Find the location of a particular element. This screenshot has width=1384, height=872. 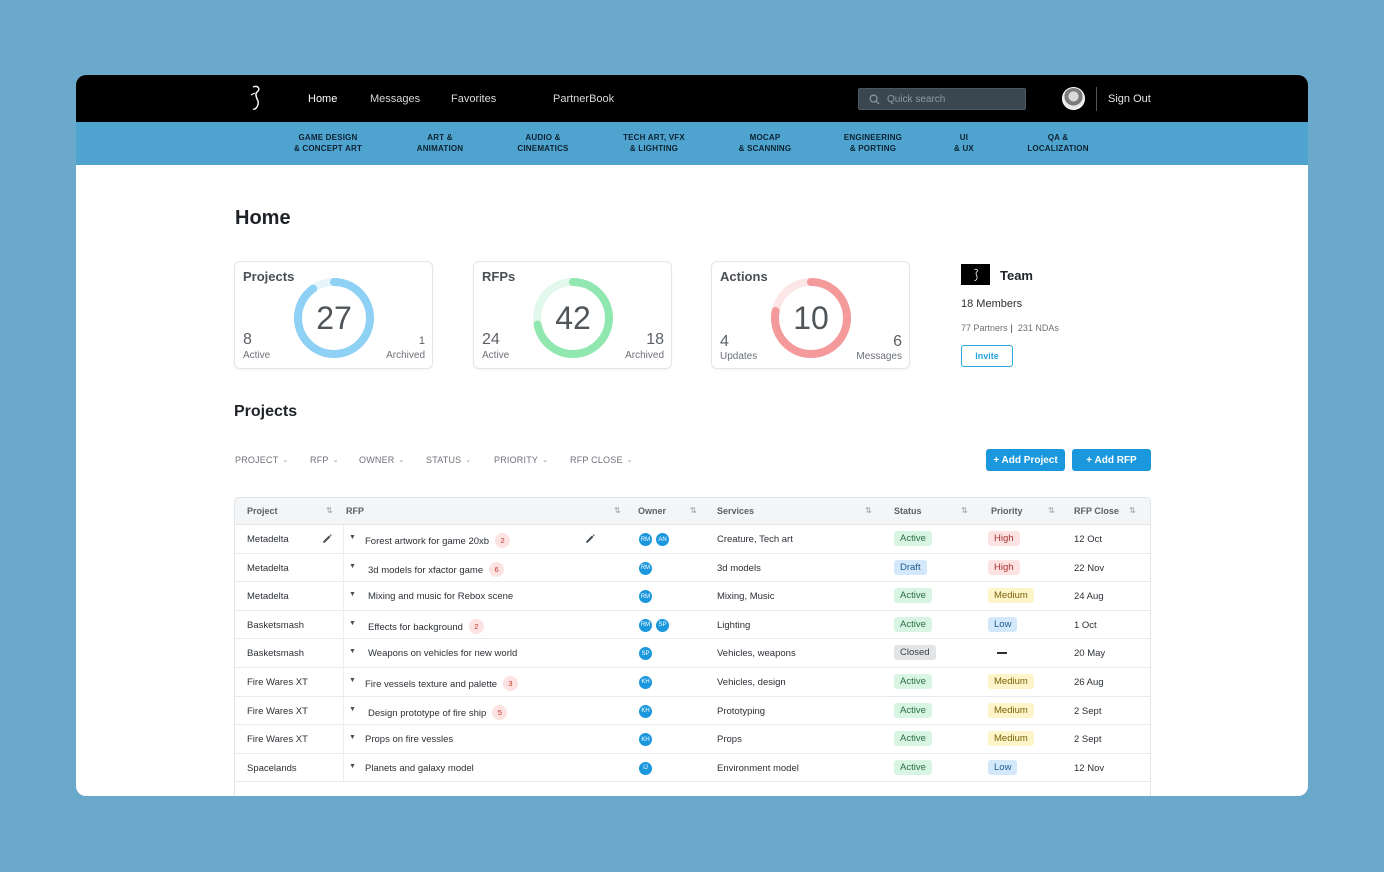

add-project-button: + Add Project is located at coordinates (1025, 460).